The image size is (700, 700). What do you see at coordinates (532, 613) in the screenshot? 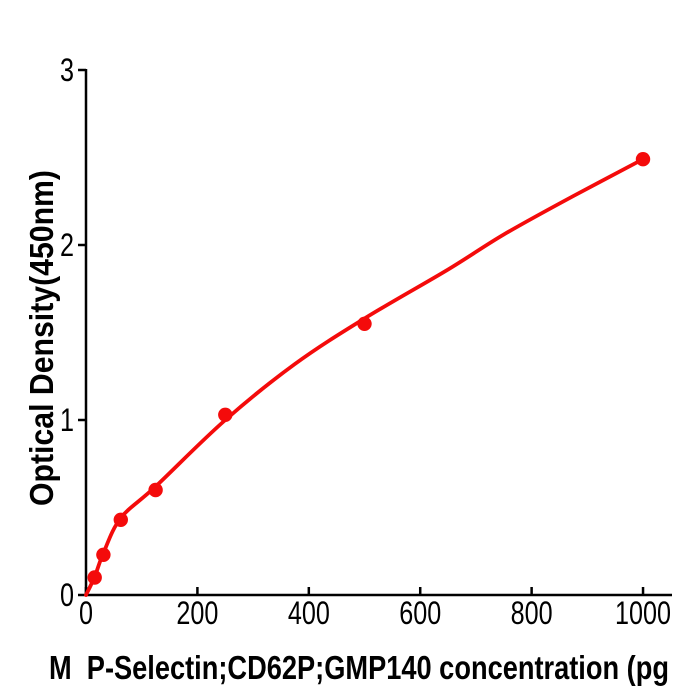
I see `x-tick-label: 800` at bounding box center [532, 613].